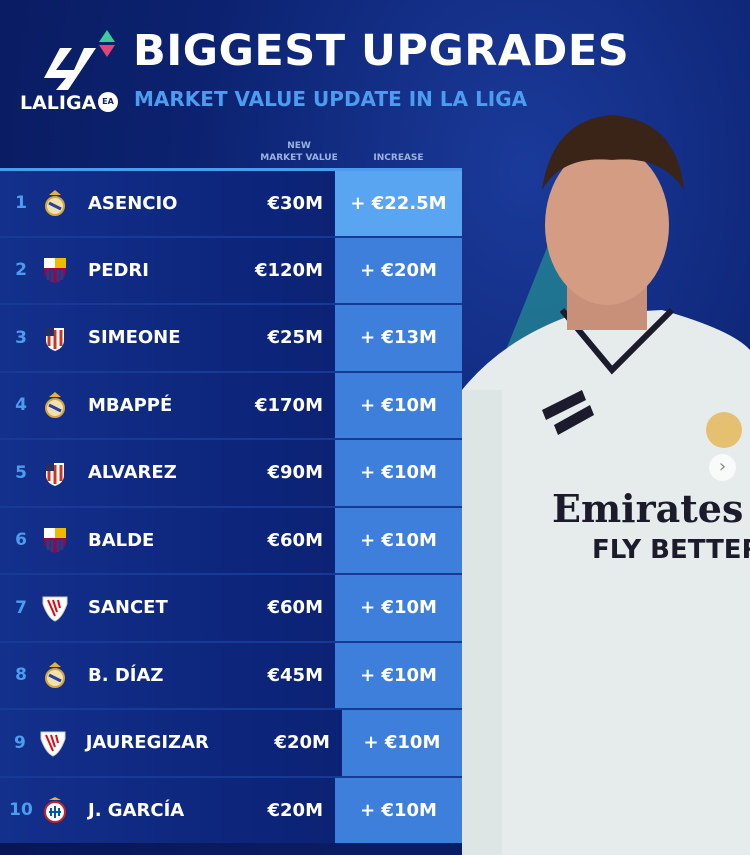  Describe the element at coordinates (147, 743) in the screenshot. I see `player-name: JAUREGIZAR` at that location.